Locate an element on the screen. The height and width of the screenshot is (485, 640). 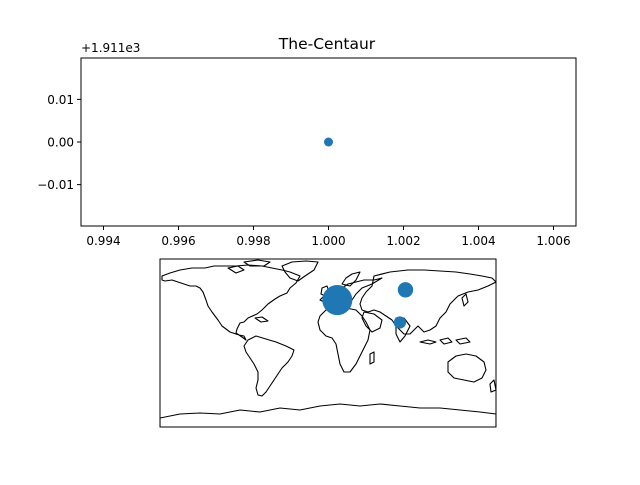
x-tick-label: 0.994 is located at coordinates (103, 241).